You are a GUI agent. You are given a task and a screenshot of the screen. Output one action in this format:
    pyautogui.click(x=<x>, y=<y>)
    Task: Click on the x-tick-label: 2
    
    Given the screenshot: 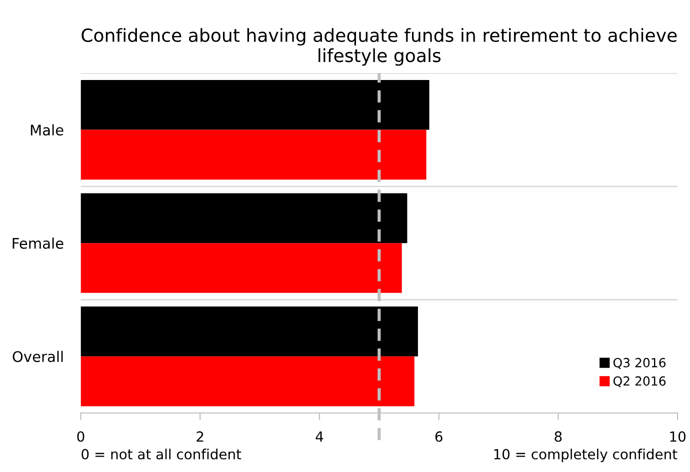 What is the action you would take?
    pyautogui.click(x=200, y=436)
    